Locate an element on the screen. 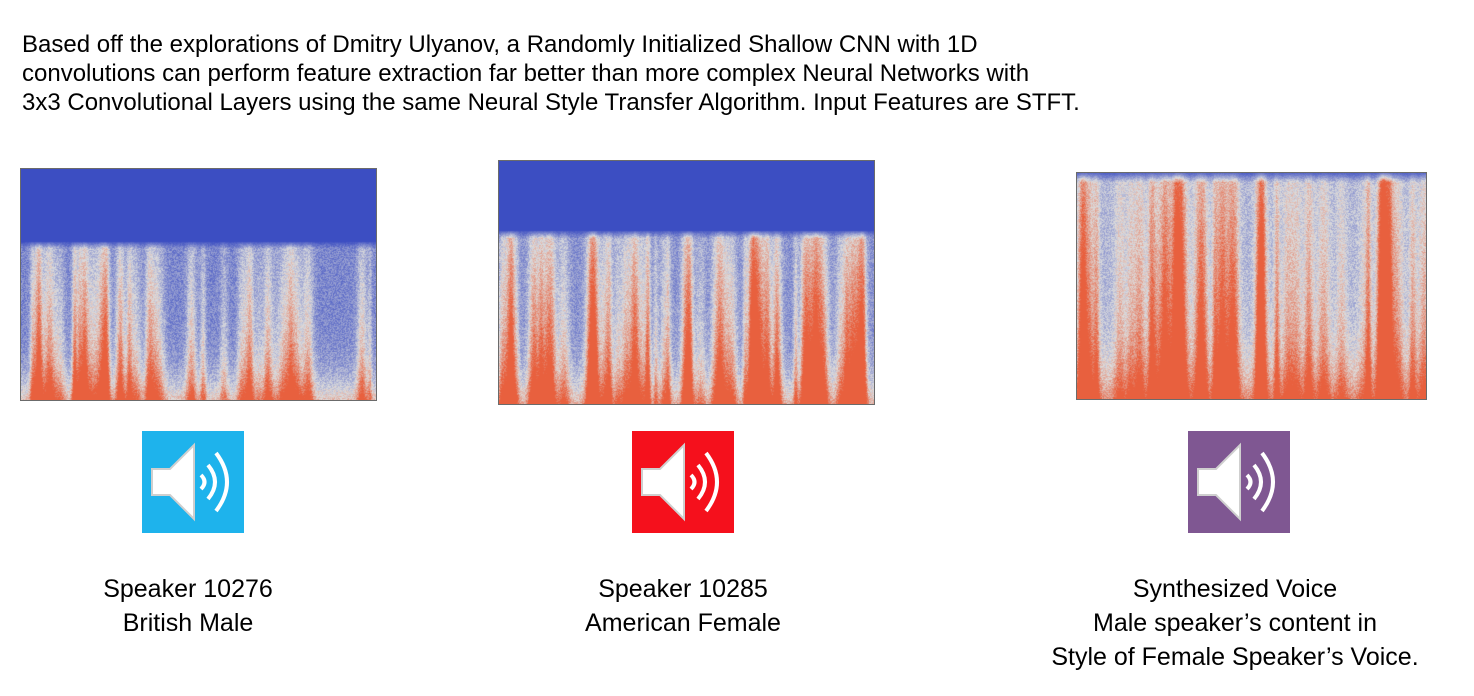  caption-british-male: Speaker 10276 British Male is located at coordinates (188, 606).